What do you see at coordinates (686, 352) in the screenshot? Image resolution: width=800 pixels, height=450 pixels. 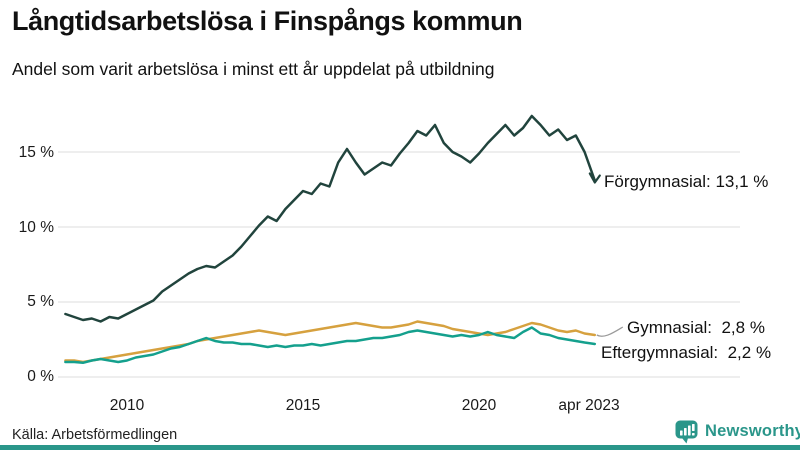 I see `series-end-label-eftergymnasial: Eftergymnasial: 2,2 %` at bounding box center [686, 352].